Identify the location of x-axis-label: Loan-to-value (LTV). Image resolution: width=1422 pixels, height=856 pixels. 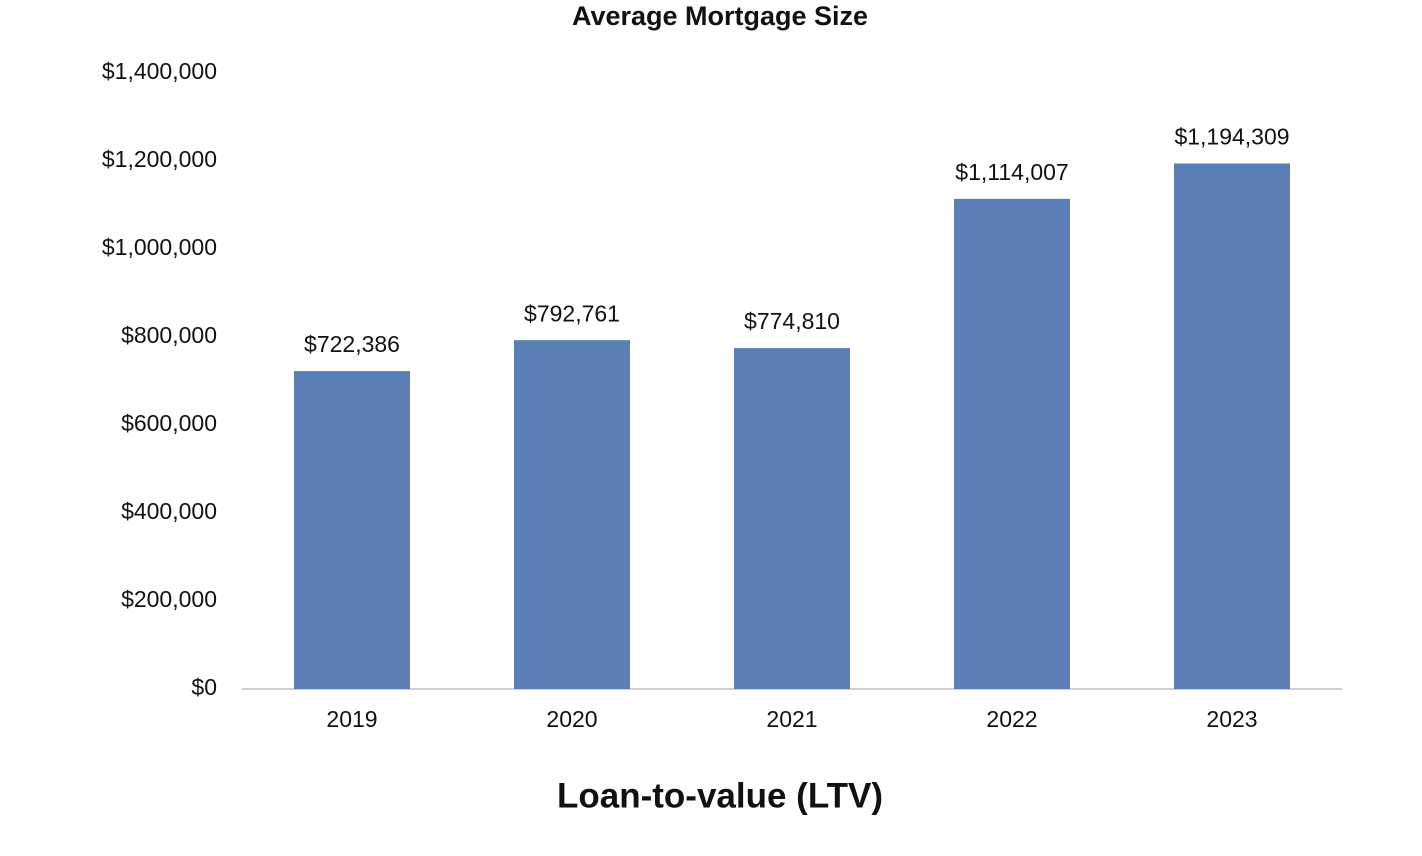
(720, 795).